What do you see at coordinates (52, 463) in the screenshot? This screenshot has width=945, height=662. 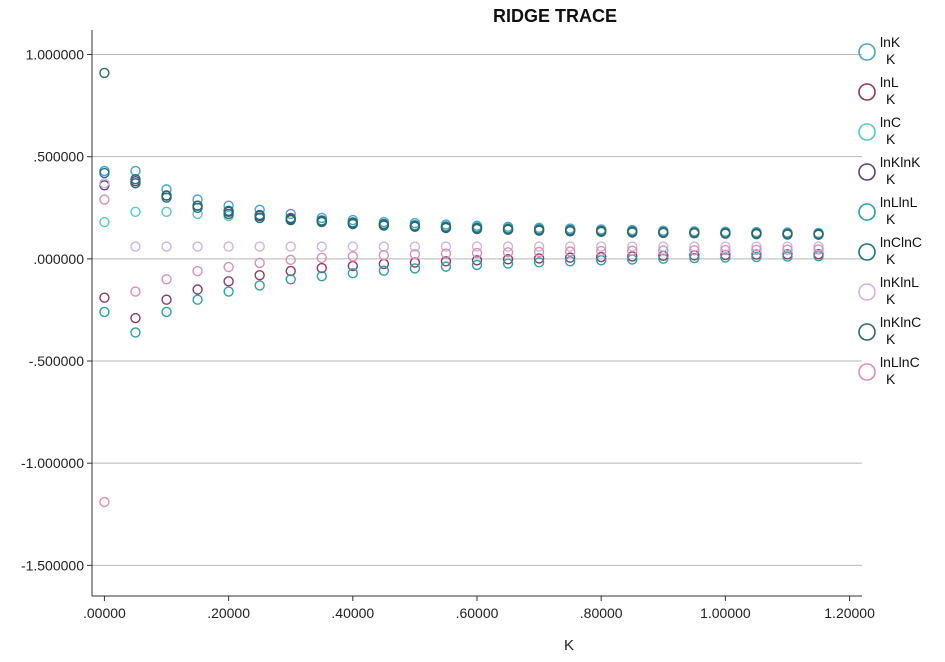 I see `y-tick-label: -1.000000` at bounding box center [52, 463].